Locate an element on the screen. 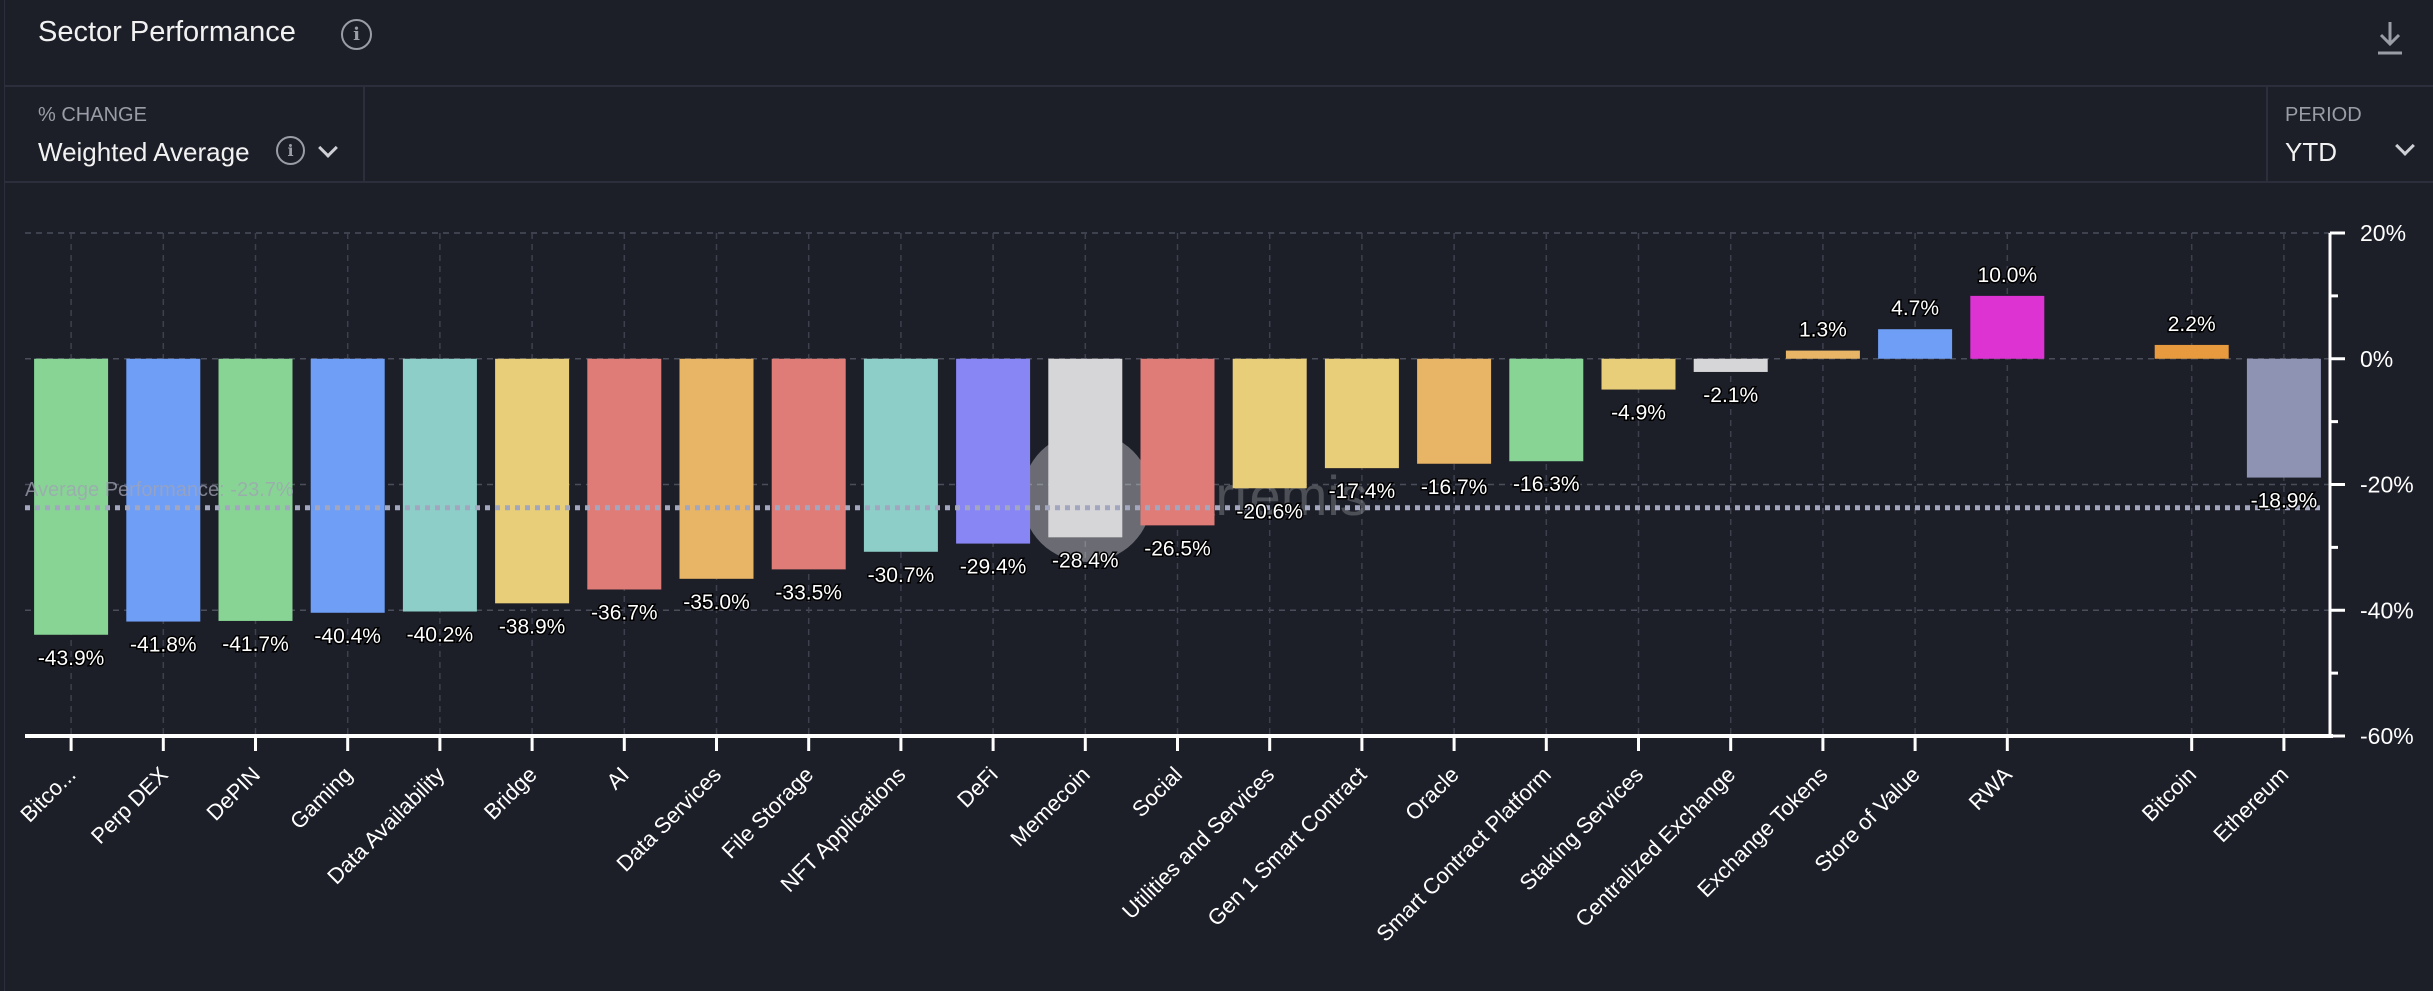  value-label: -40.2% is located at coordinates (440, 635).